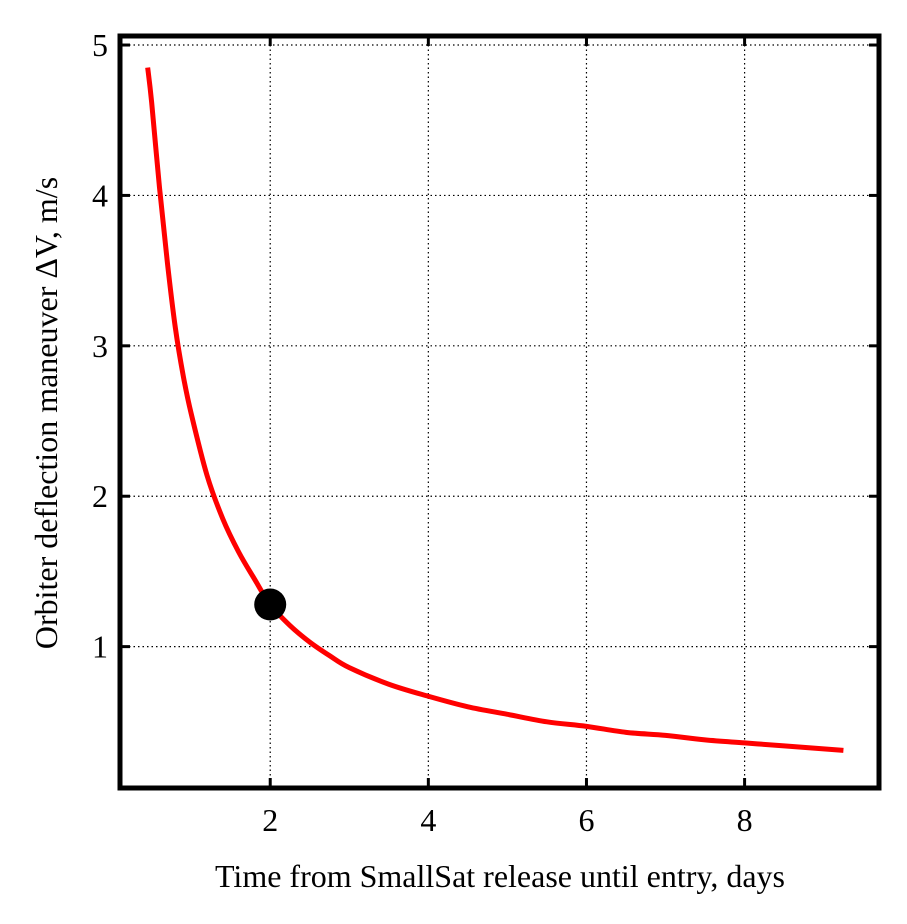  I want to click on y-tick-label-3: 3, so click(100, 346).